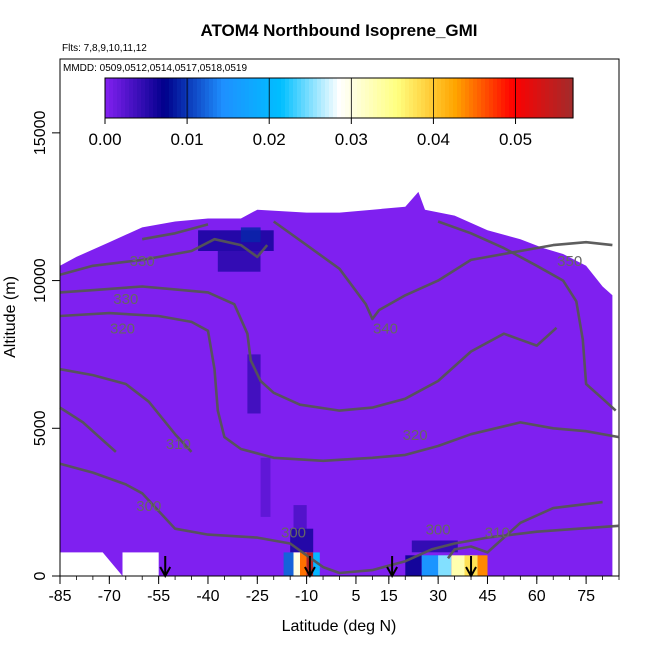 The image size is (650, 650). What do you see at coordinates (40, 280) in the screenshot?
I see `y-tick-label: 10000` at bounding box center [40, 280].